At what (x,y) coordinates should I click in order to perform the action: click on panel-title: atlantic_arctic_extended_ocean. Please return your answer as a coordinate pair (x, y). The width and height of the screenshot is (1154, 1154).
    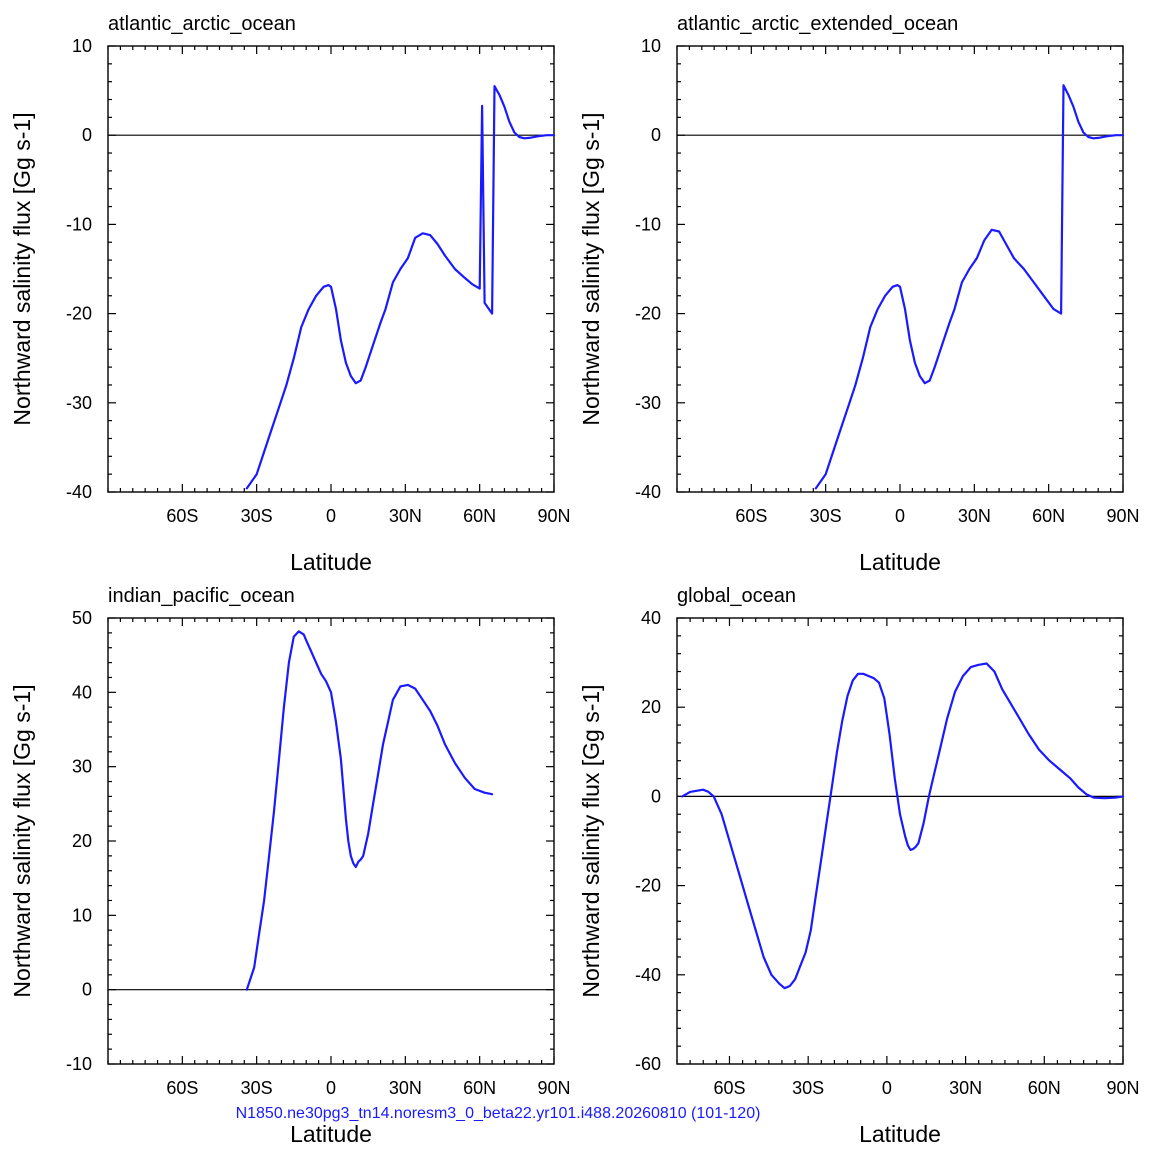
    Looking at the image, I should click on (817, 24).